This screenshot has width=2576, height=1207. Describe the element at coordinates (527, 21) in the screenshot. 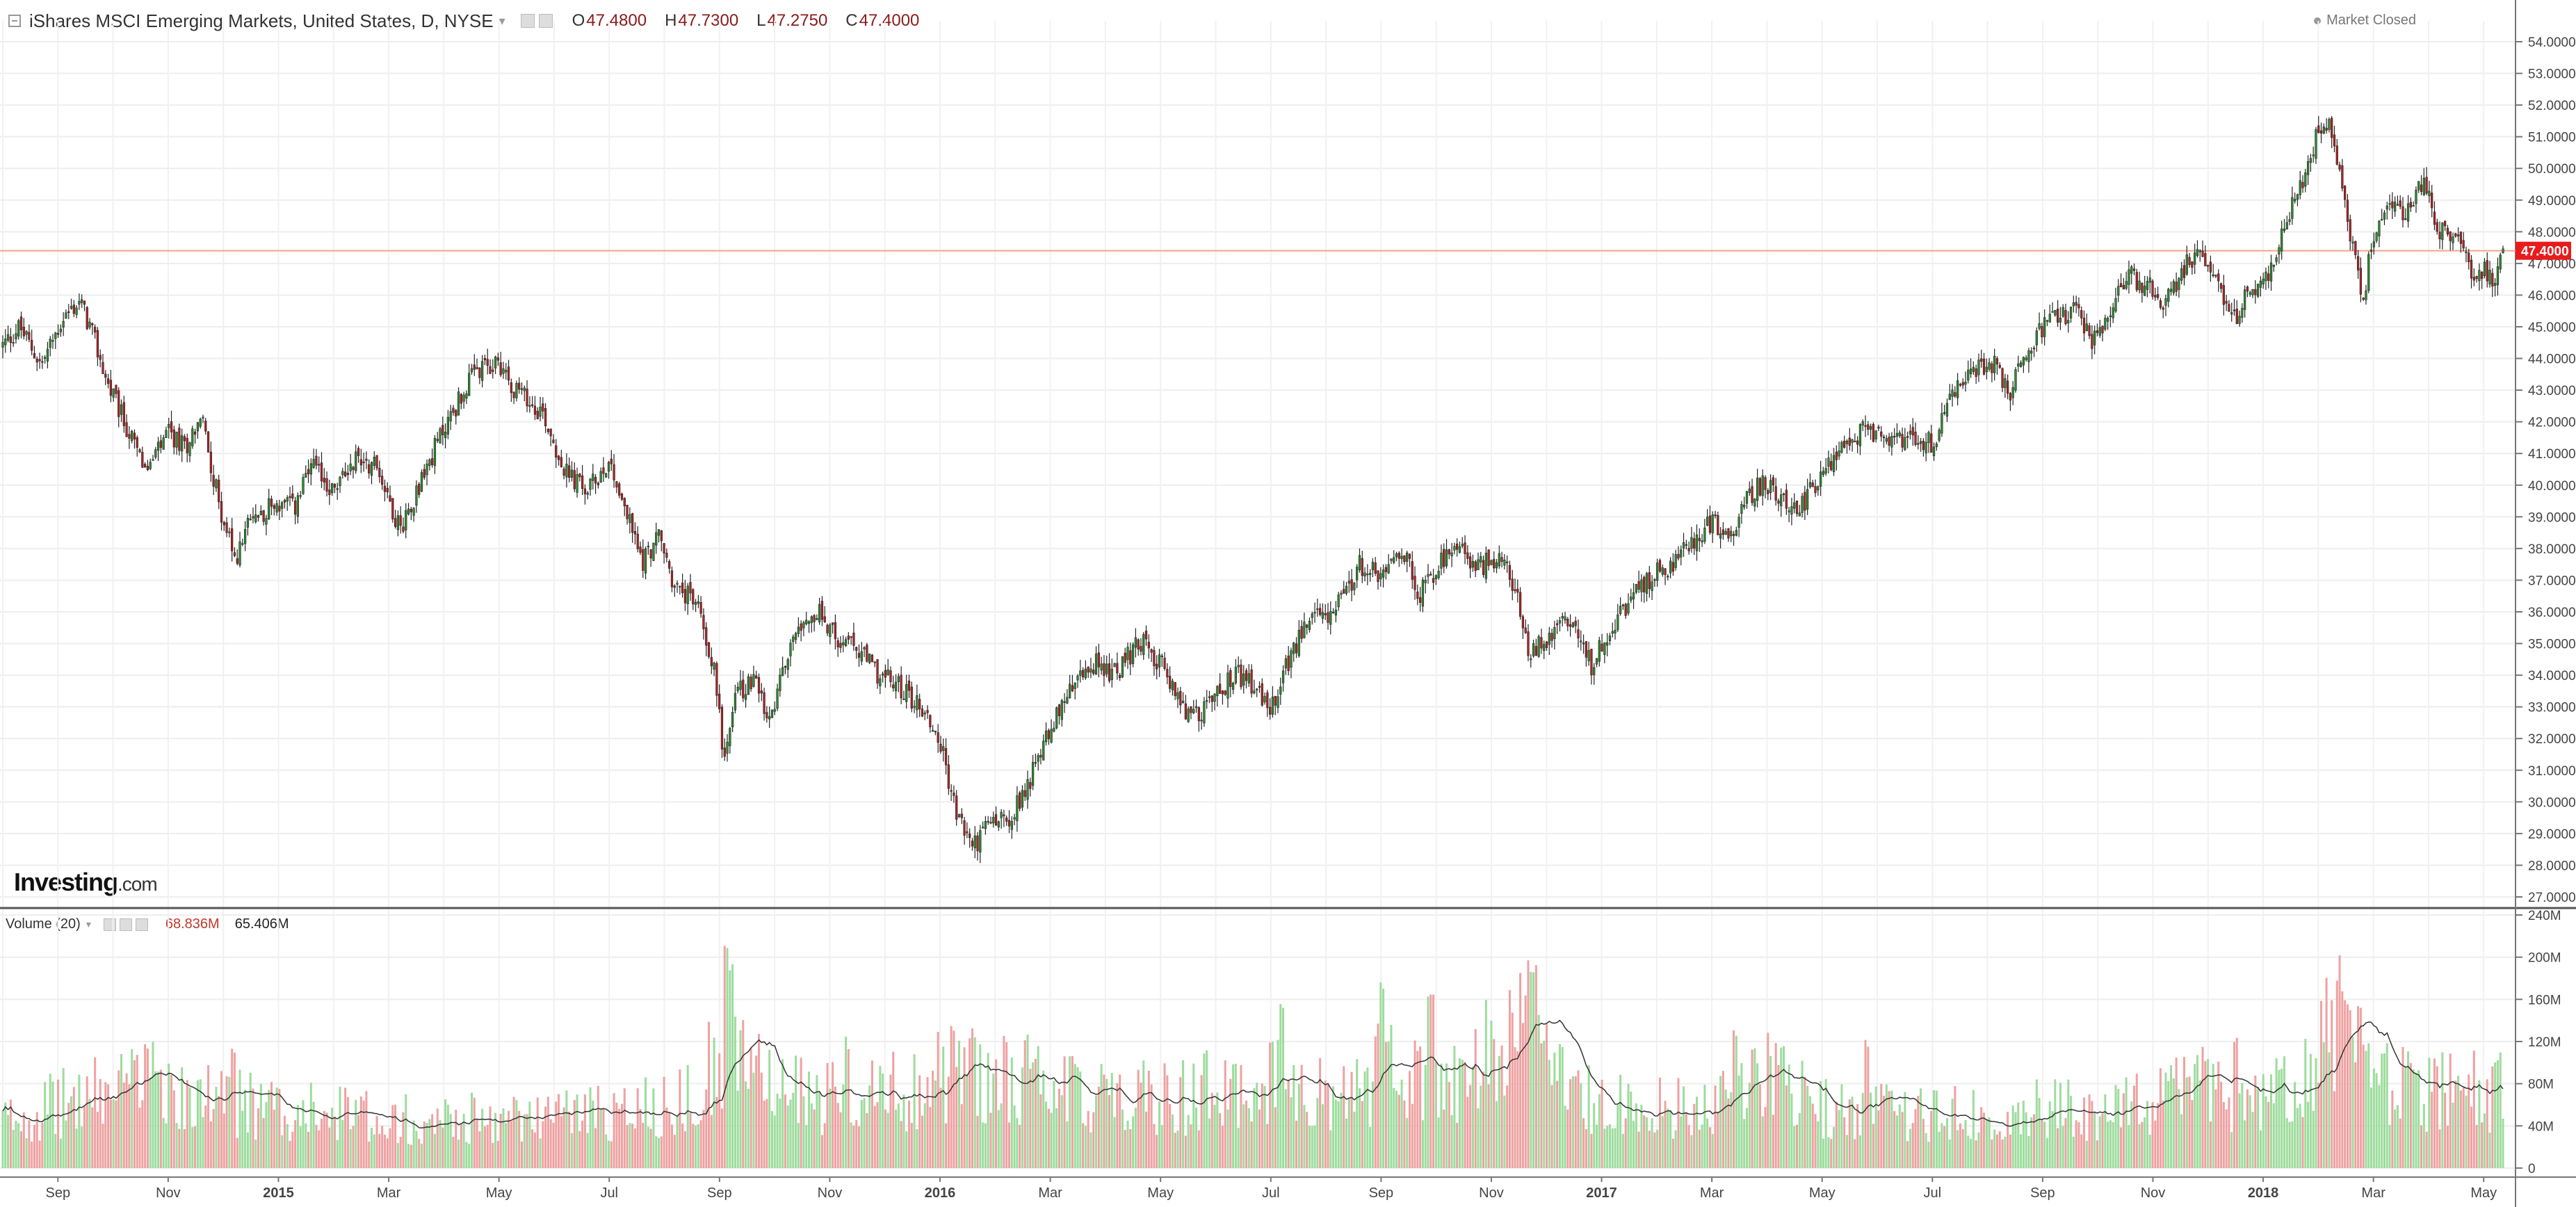

I see `settings-icon` at that location.